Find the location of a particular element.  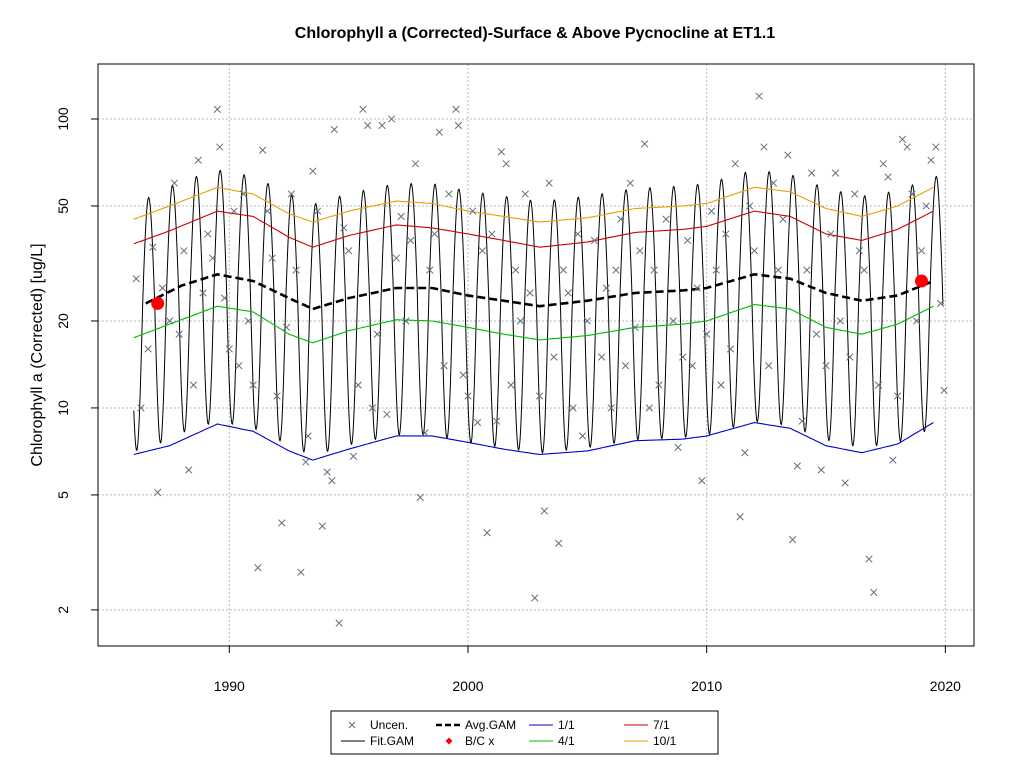

y-tick-label: 100 is located at coordinates (63, 119).